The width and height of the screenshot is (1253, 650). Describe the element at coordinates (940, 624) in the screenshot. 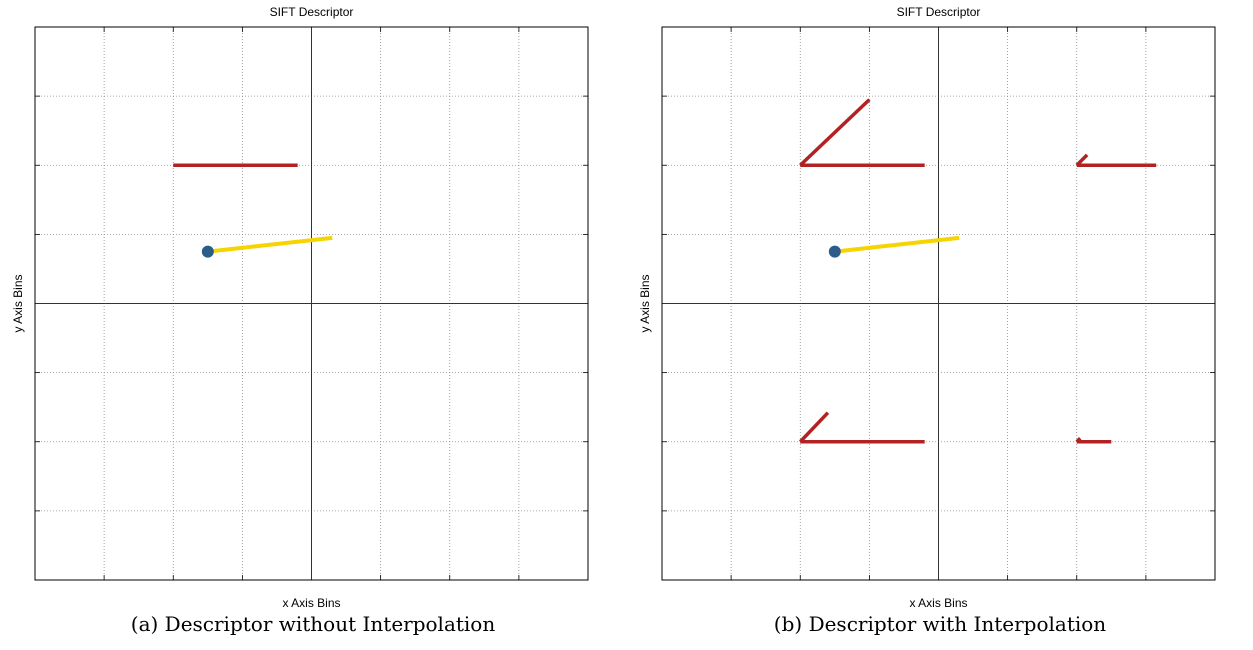

I see `caption-with-interpolation: (b) Descriptor with Interpolation` at that location.